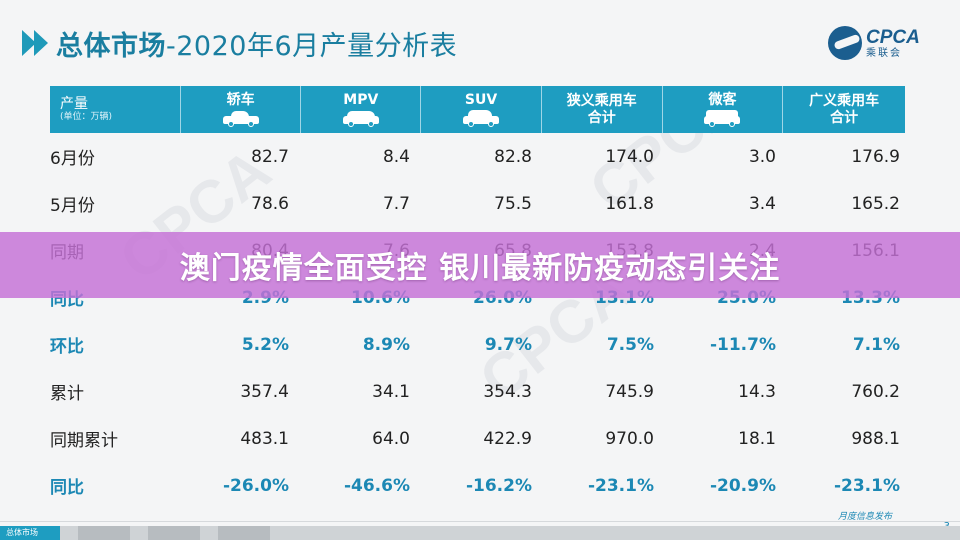 The width and height of the screenshot is (960, 540). I want to click on table-cell: 75.5, so click(513, 203).